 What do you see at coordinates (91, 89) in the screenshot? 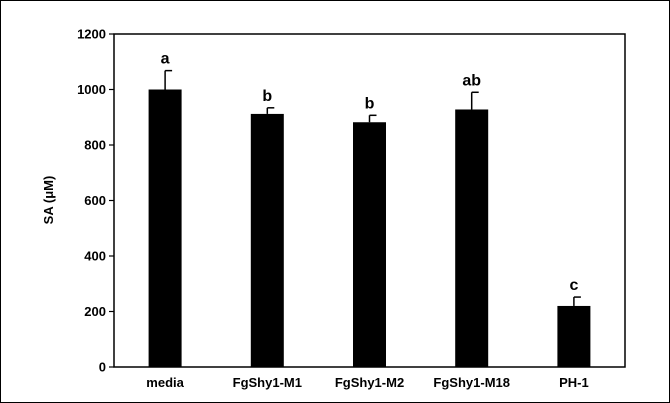
I see `y-tick-label: 1000` at bounding box center [91, 89].